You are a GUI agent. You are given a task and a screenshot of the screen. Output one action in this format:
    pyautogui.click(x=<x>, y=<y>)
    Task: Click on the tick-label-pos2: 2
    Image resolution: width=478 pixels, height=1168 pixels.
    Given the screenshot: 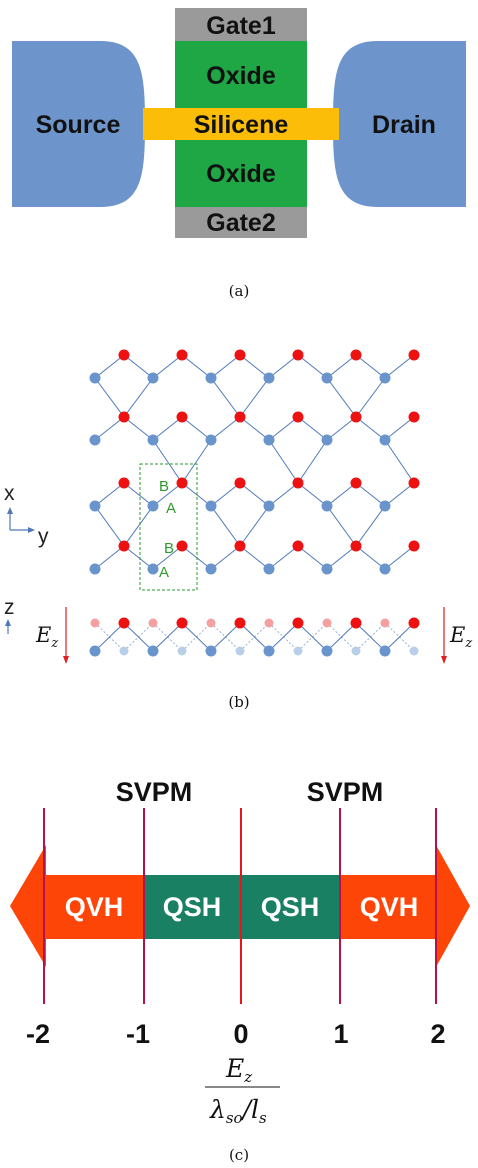 What is the action you would take?
    pyautogui.click(x=437, y=1034)
    